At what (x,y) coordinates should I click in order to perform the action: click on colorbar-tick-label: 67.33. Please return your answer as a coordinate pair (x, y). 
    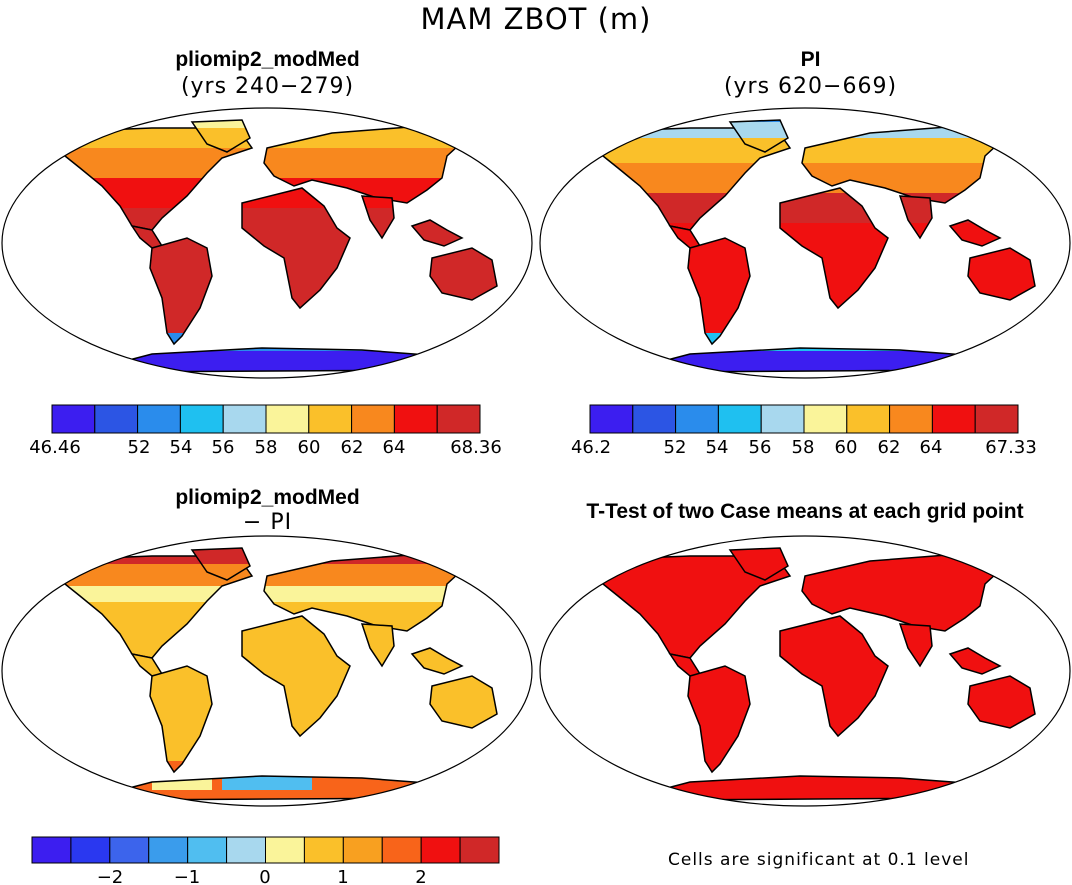
    Looking at the image, I should click on (1011, 447).